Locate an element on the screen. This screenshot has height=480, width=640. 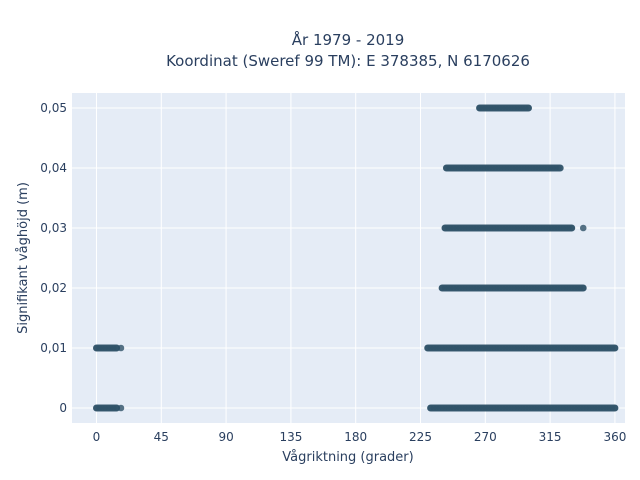
y-tick-label: 0,05 is located at coordinates (53, 108).